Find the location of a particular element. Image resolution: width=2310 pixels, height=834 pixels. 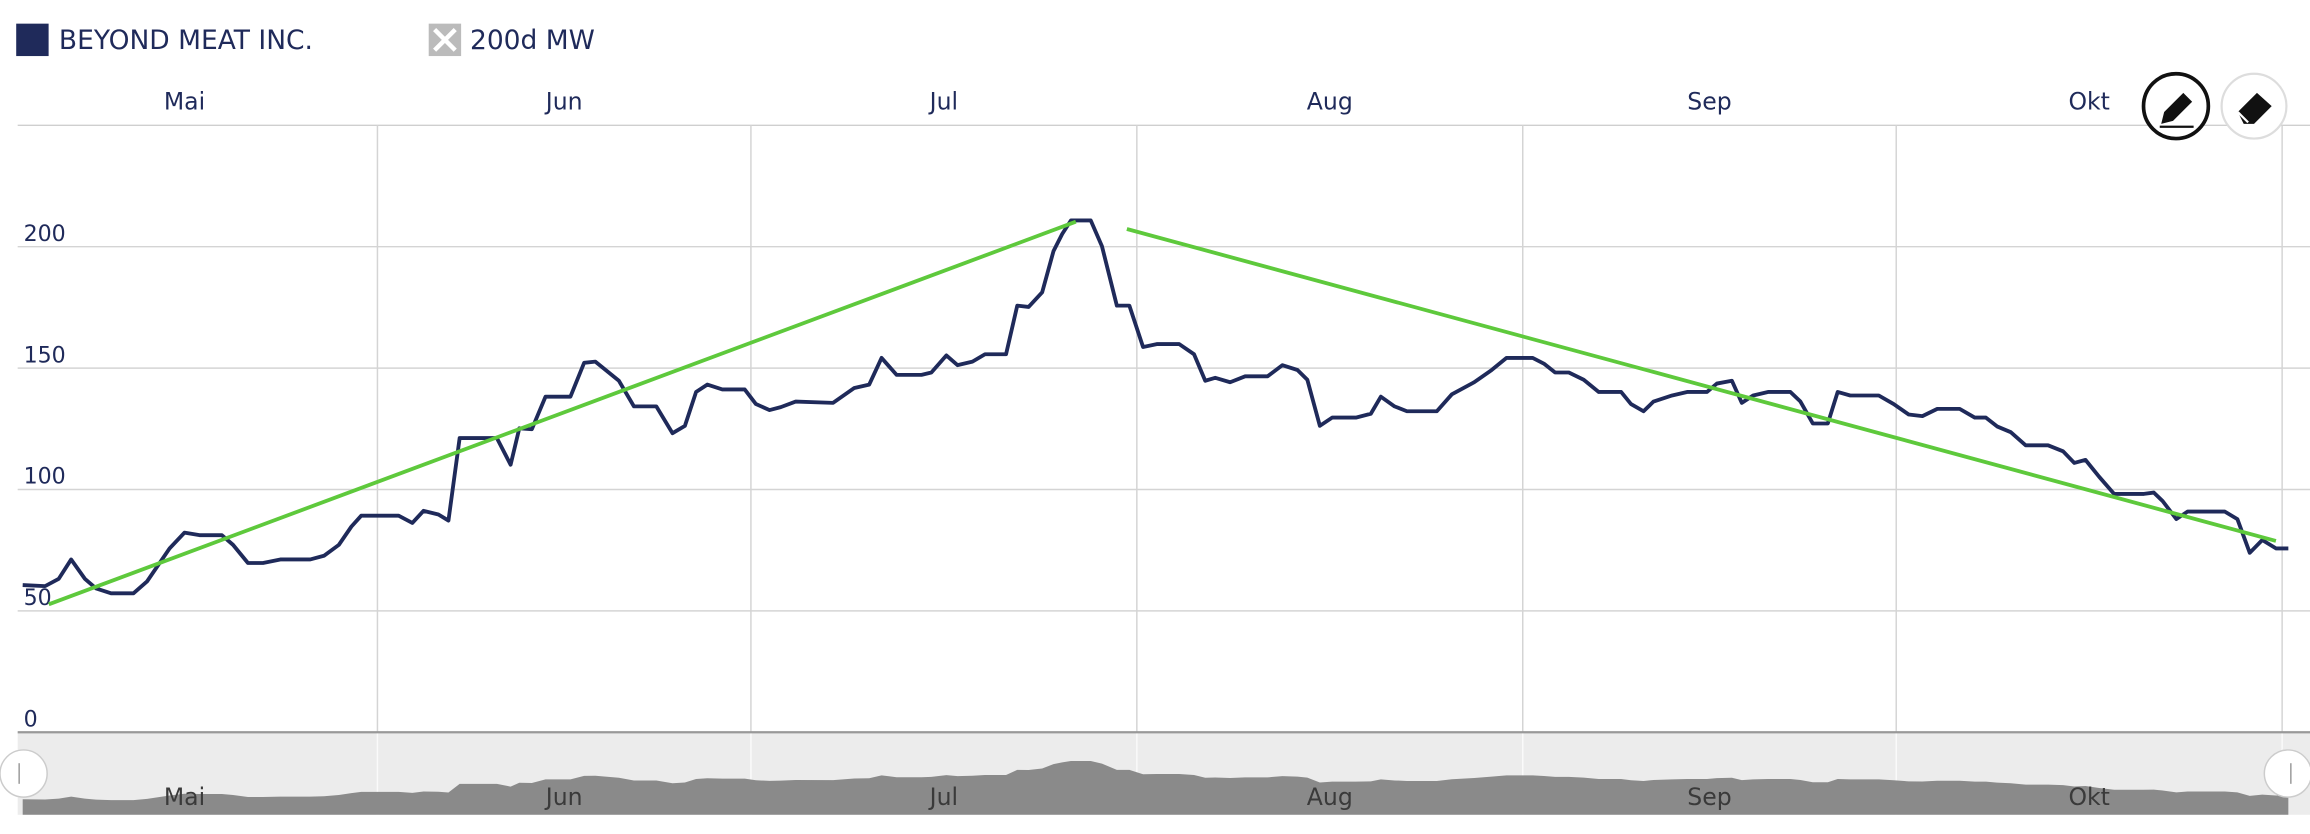

y-tick-label: 200 is located at coordinates (45, 234).